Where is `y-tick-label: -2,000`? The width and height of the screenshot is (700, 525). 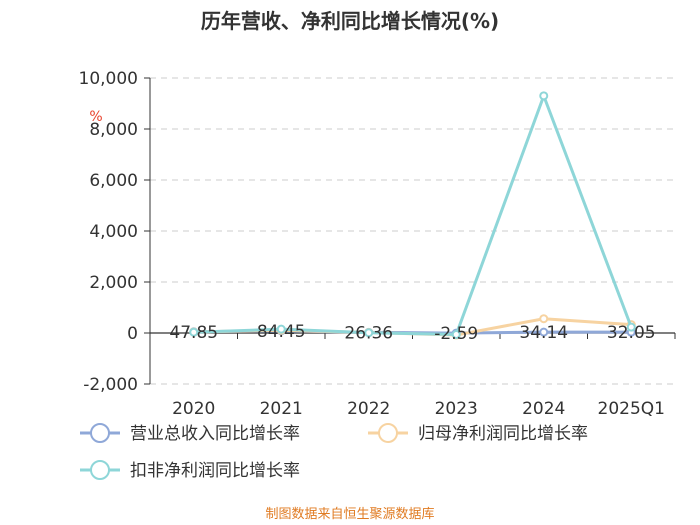
y-tick-label: -2,000 is located at coordinates (110, 385).